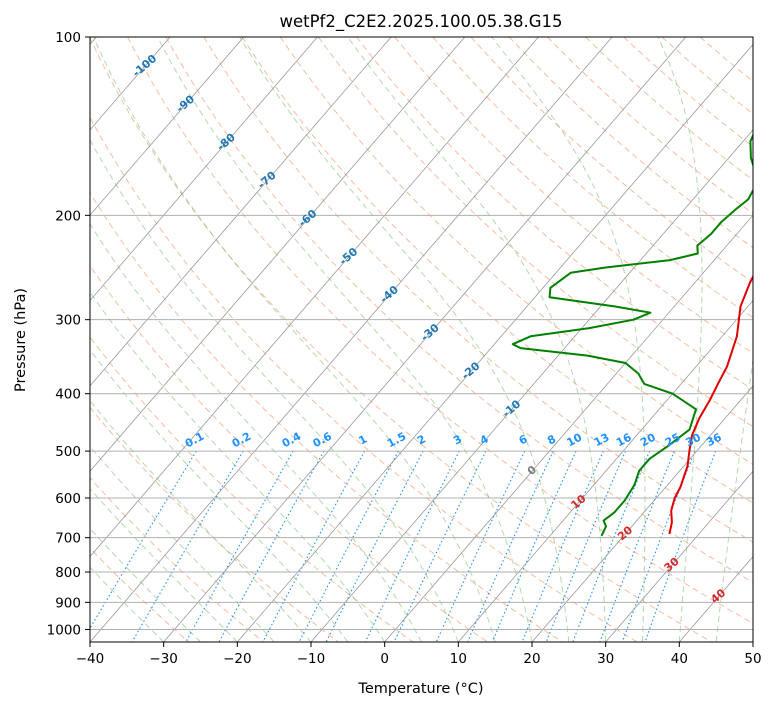 Image resolution: width=775 pixels, height=708 pixels. What do you see at coordinates (693, 440) in the screenshot?
I see `mixing-ratio-label: 30` at bounding box center [693, 440].